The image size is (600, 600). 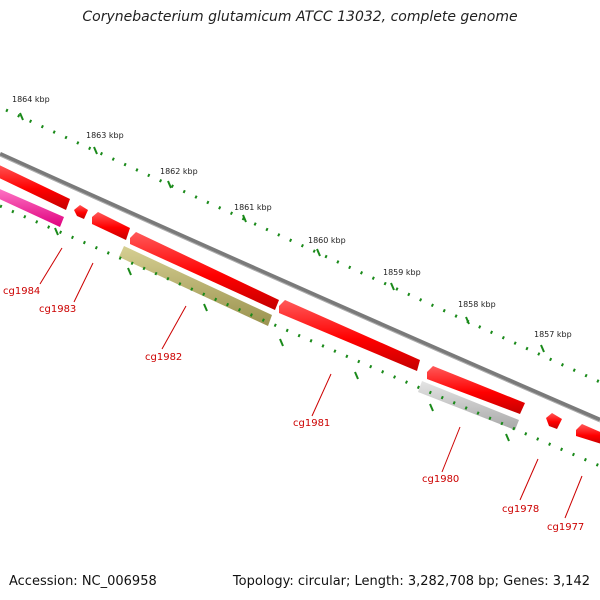 What do you see at coordinates (179, 171) in the screenshot?
I see `scale-label-1862: 1862 kbp` at bounding box center [179, 171].